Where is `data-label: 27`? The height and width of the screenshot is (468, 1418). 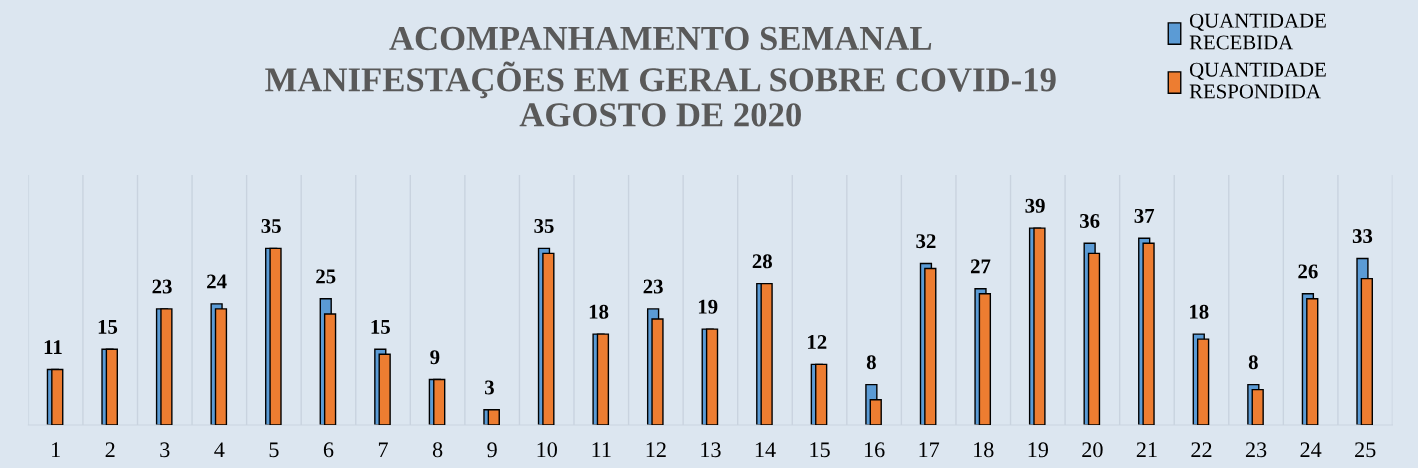 data-label: 27 is located at coordinates (980, 266).